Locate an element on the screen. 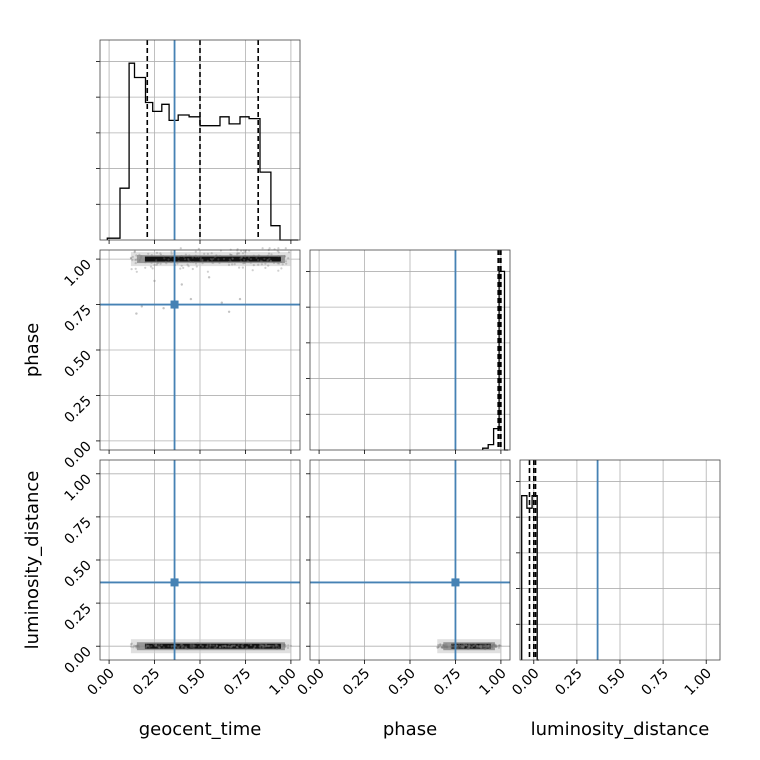  scatter-geocent_time-vs-luminosity_distance-truth-marker is located at coordinates (174, 582).